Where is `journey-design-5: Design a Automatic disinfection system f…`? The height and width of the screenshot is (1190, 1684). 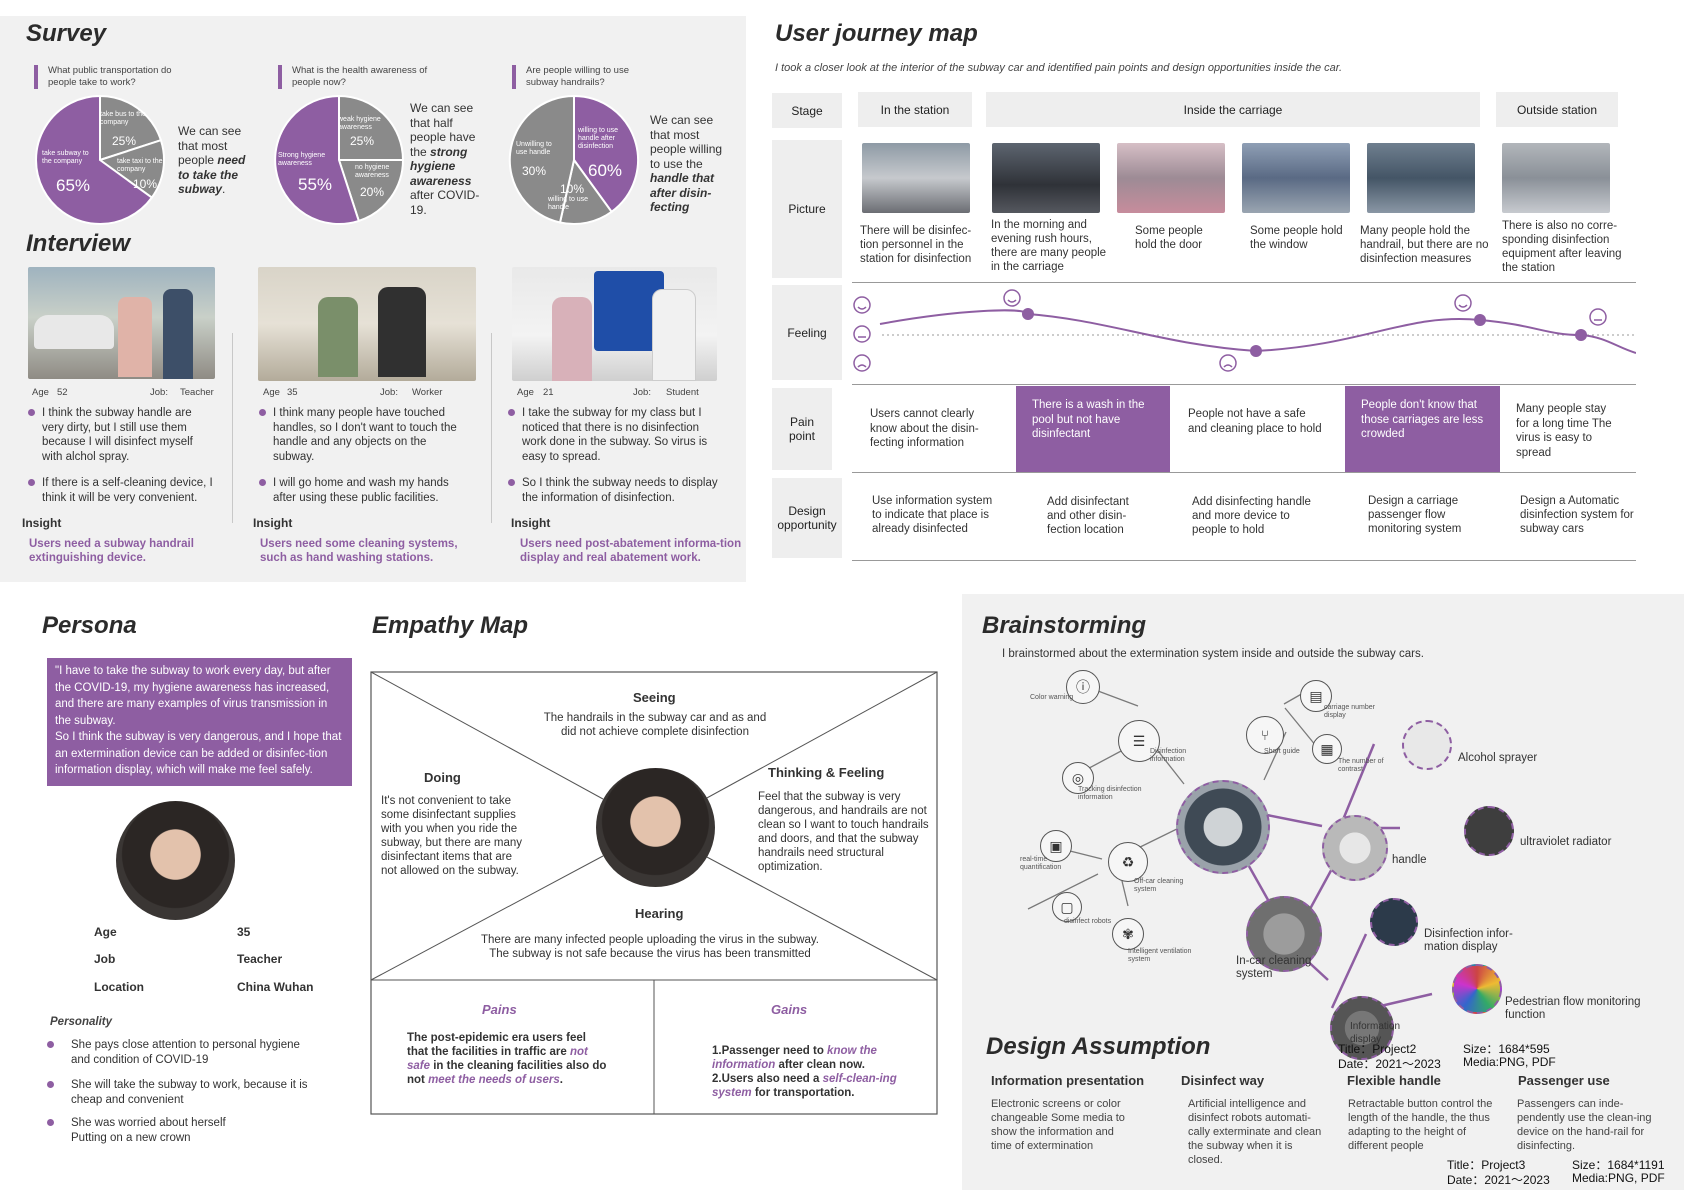
journey-design-5: Design a Automatic disinfection system f… is located at coordinates (1577, 515).